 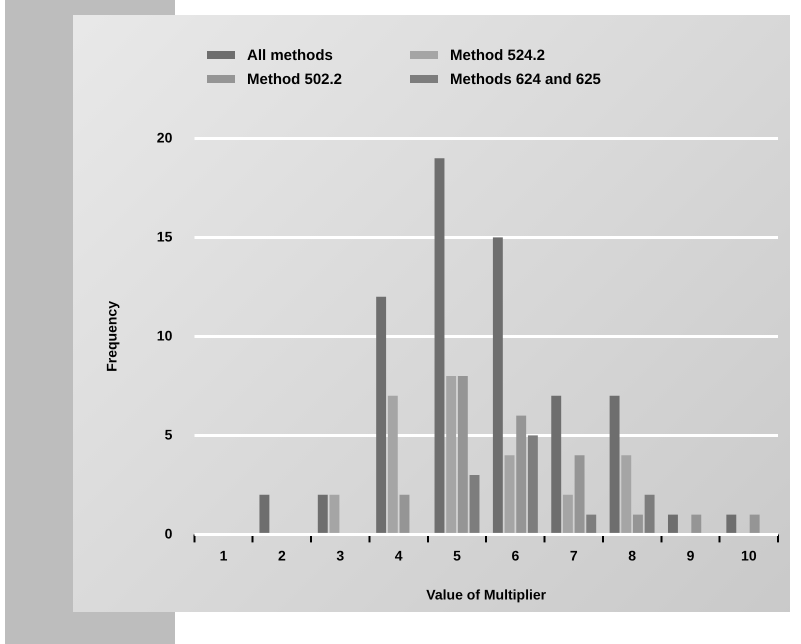 I want to click on x-tick-label: 6, so click(x=515, y=556).